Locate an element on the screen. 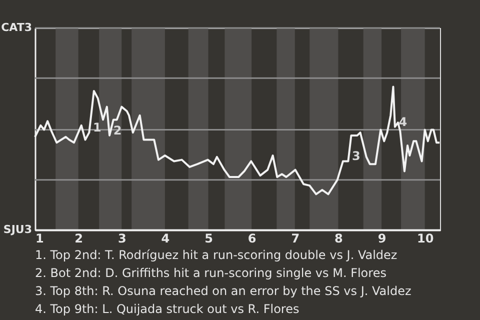  text: 4. Top 9th: L. Quijada struck out vs R. Flores is located at coordinates (167, 309).